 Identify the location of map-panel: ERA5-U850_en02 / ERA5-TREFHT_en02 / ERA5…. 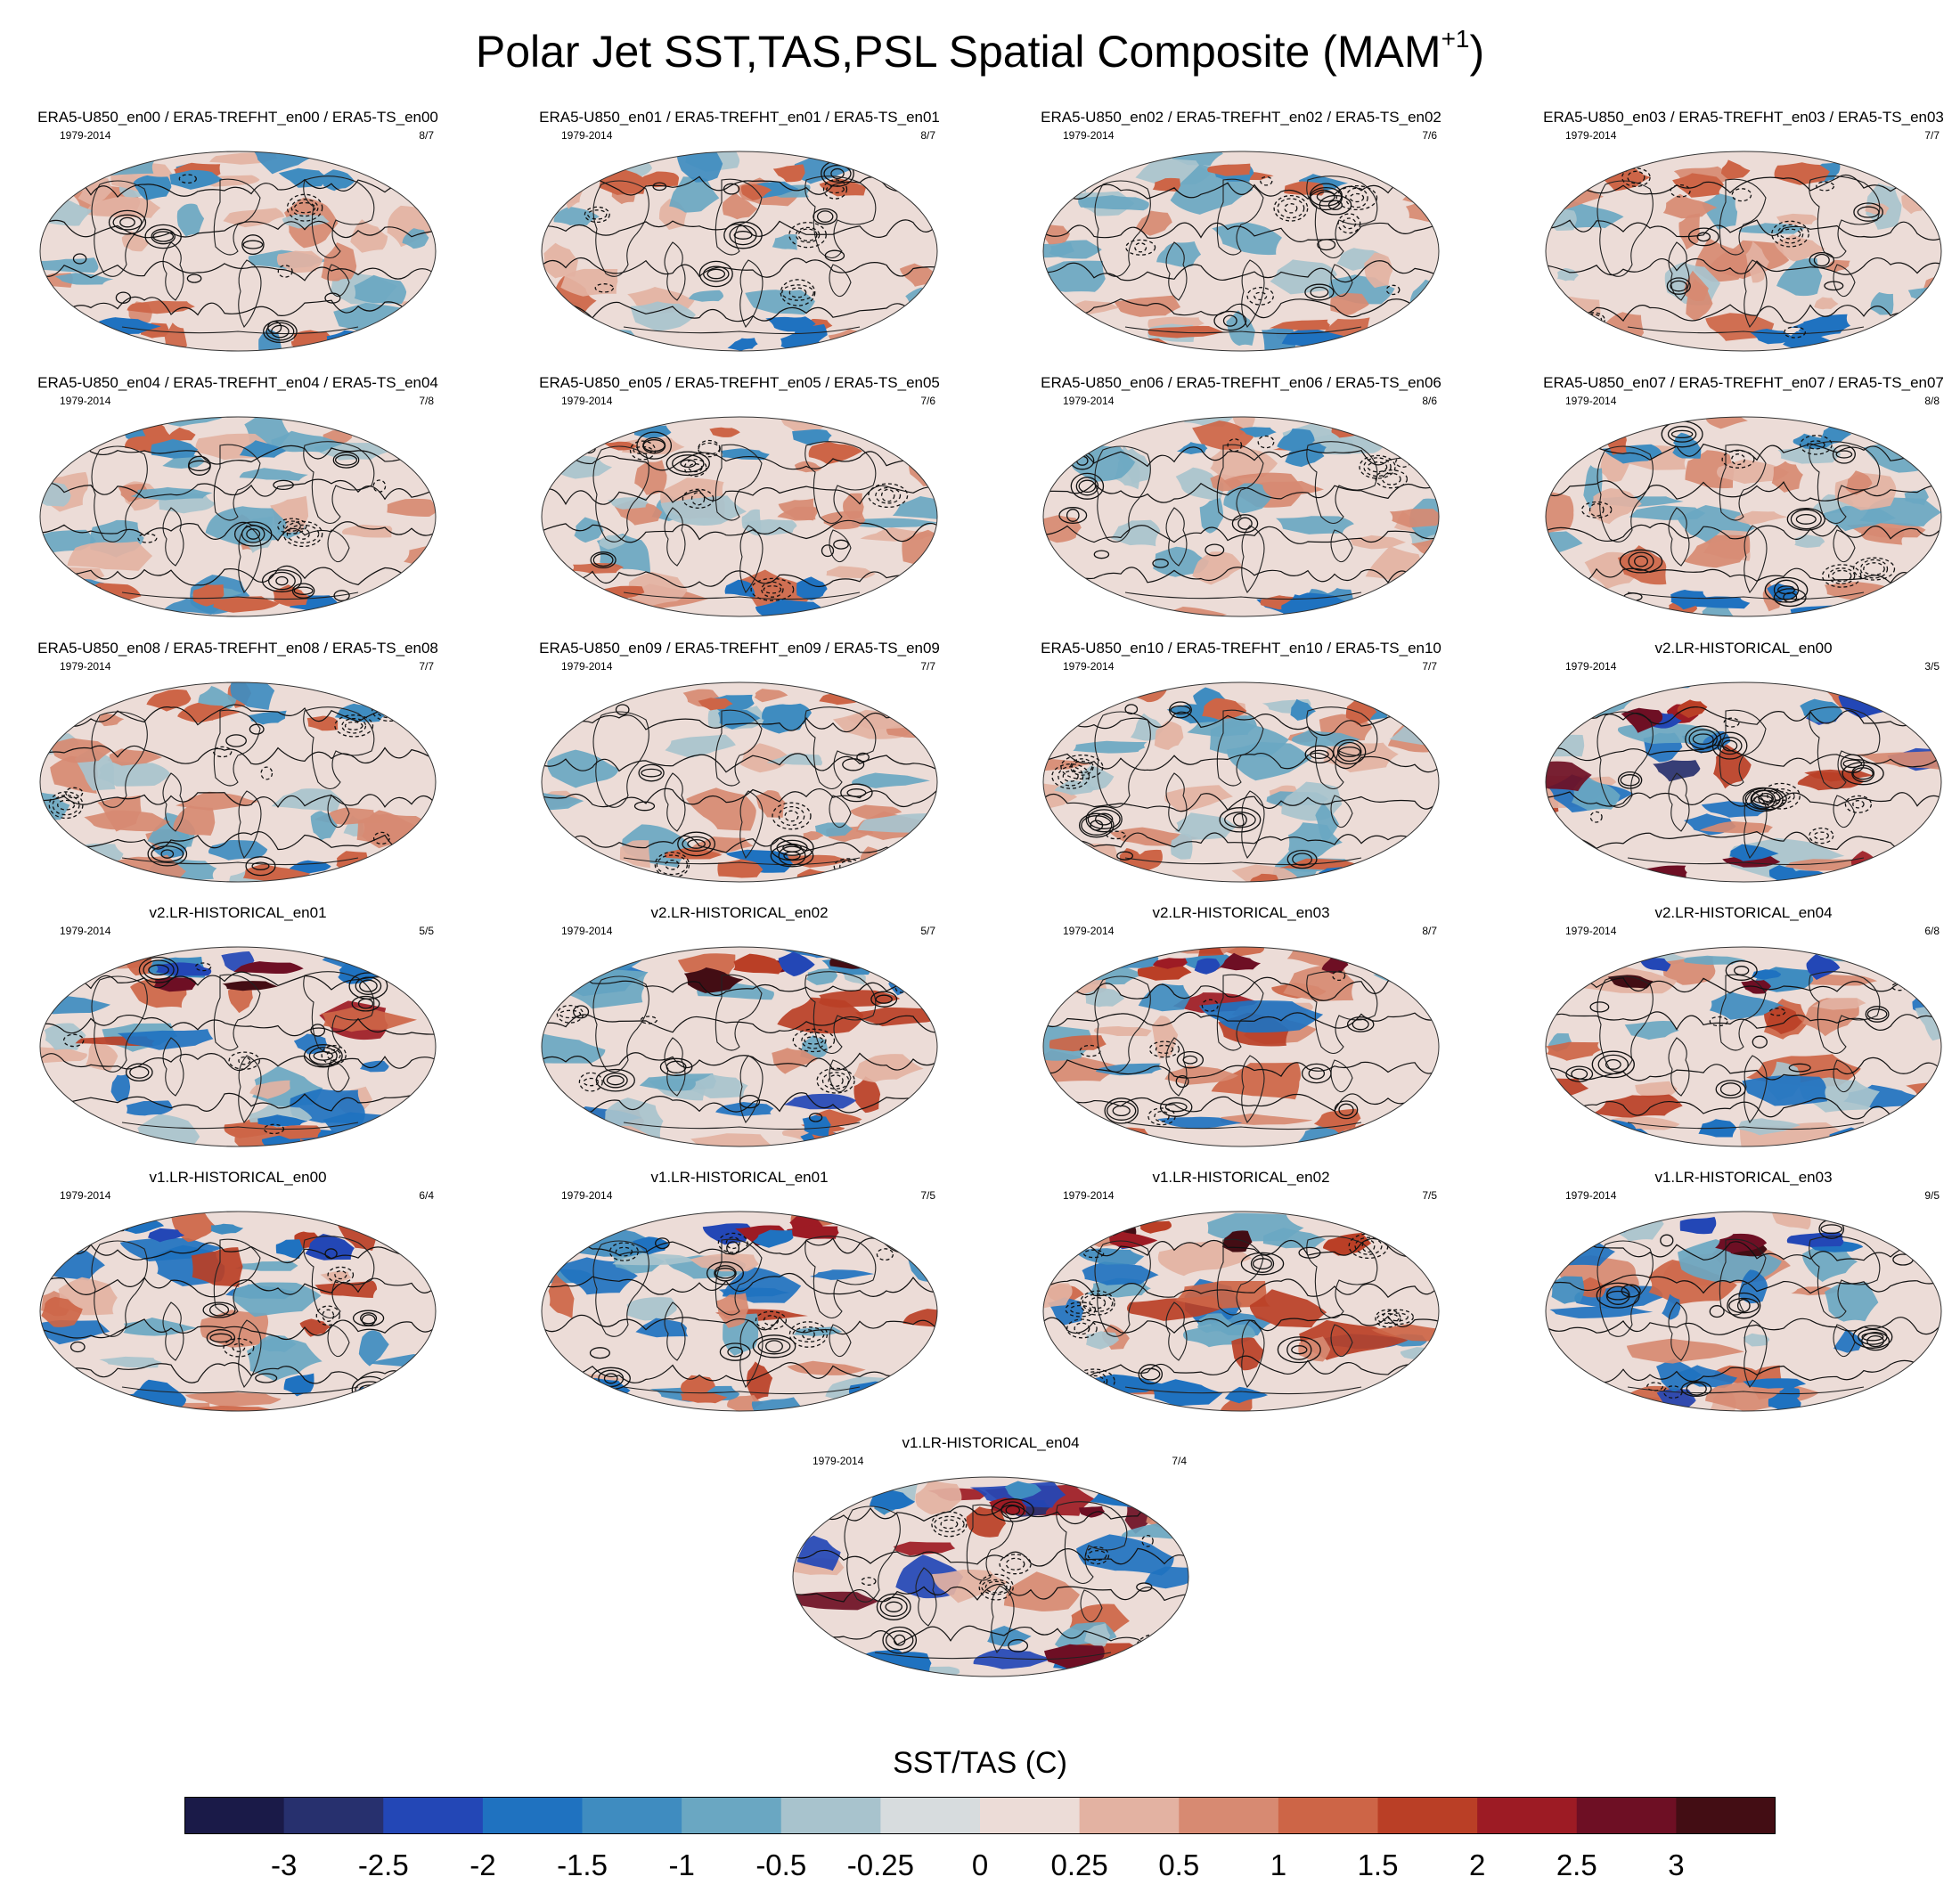
(1241, 242).